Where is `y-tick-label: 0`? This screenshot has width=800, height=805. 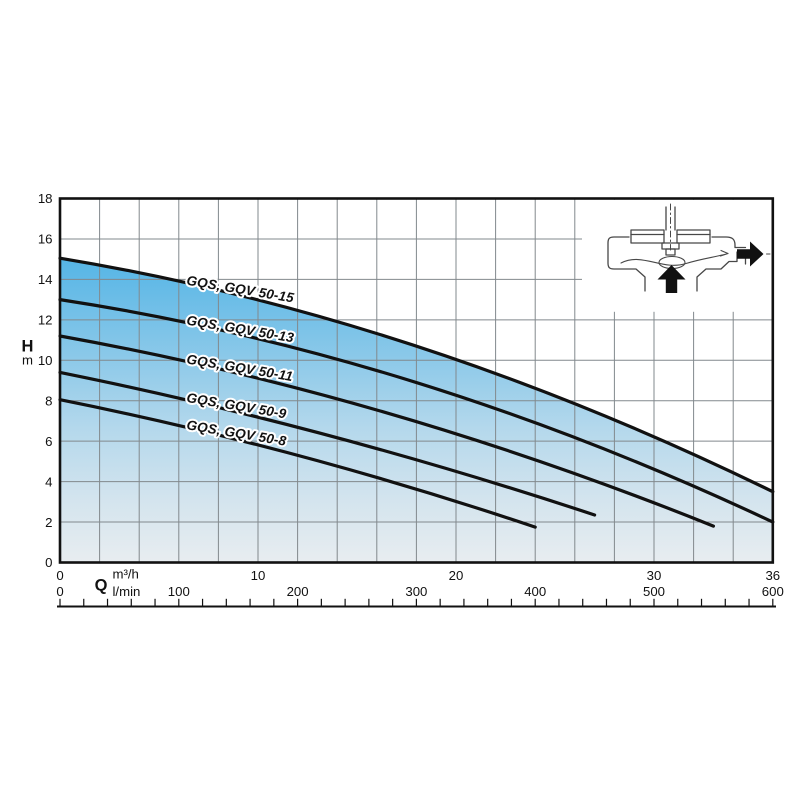
y-tick-label: 0 is located at coordinates (48, 562).